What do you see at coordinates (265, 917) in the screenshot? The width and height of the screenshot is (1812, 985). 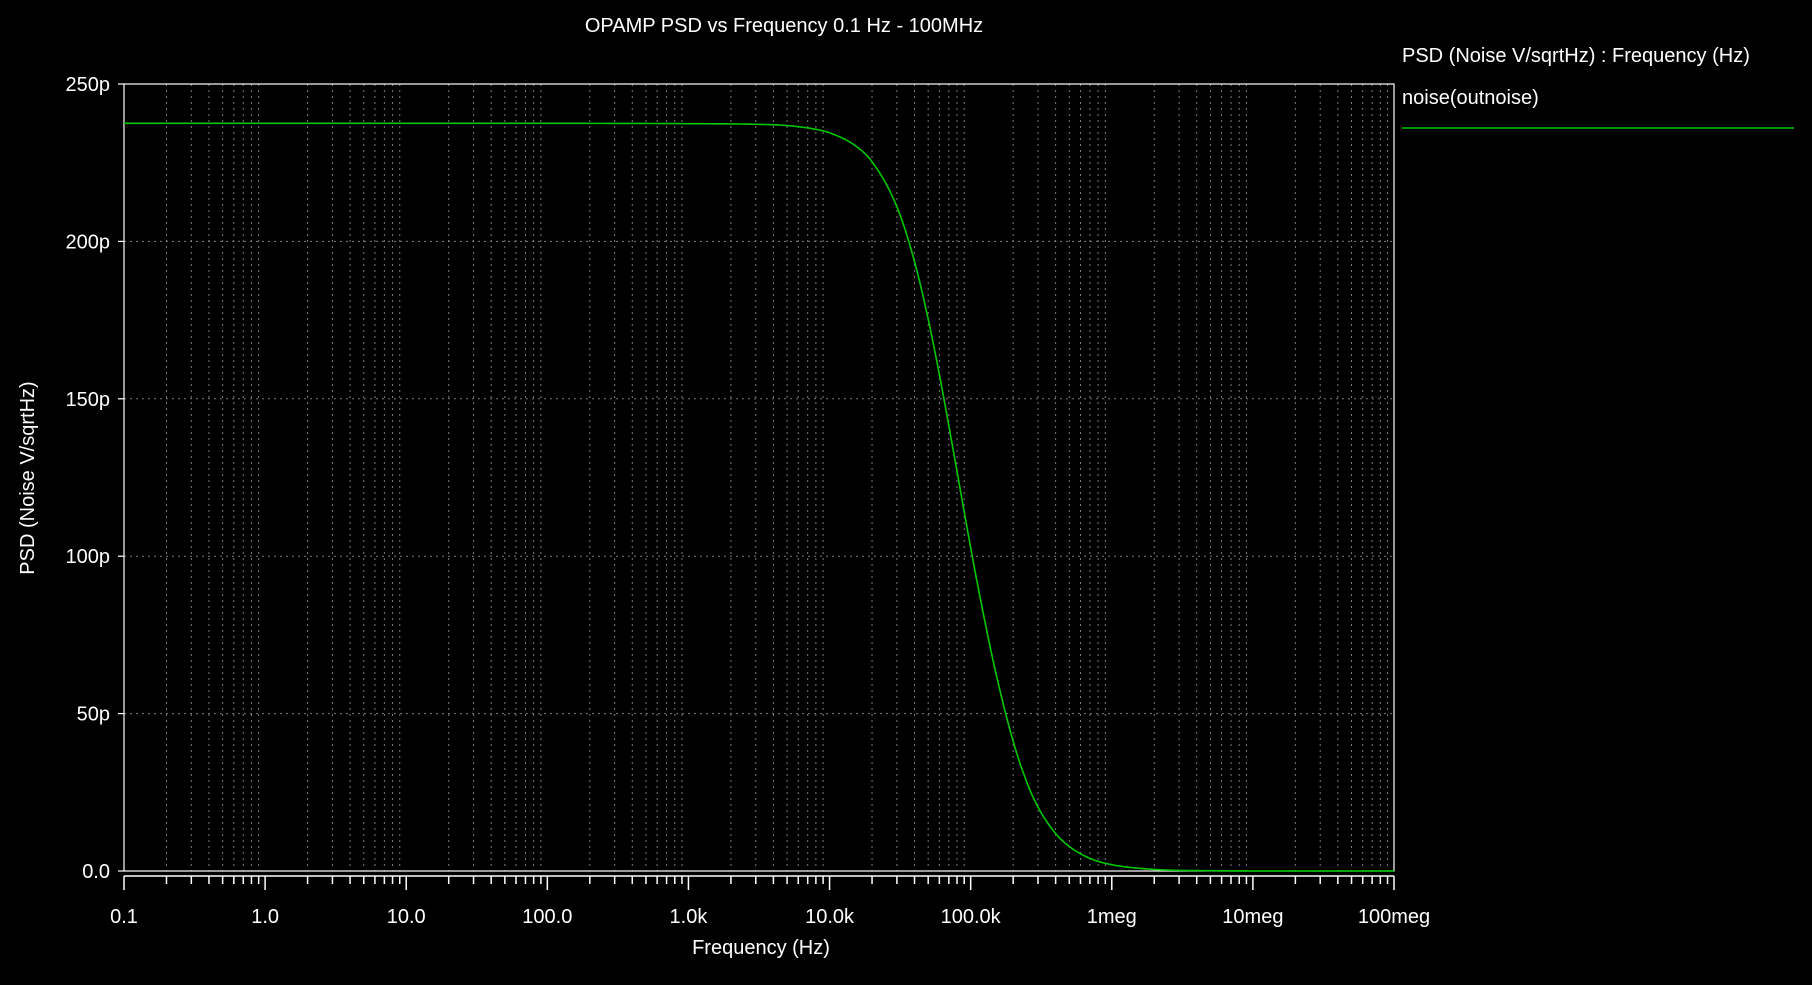 I see `x-tick-label: 1.0` at bounding box center [265, 917].